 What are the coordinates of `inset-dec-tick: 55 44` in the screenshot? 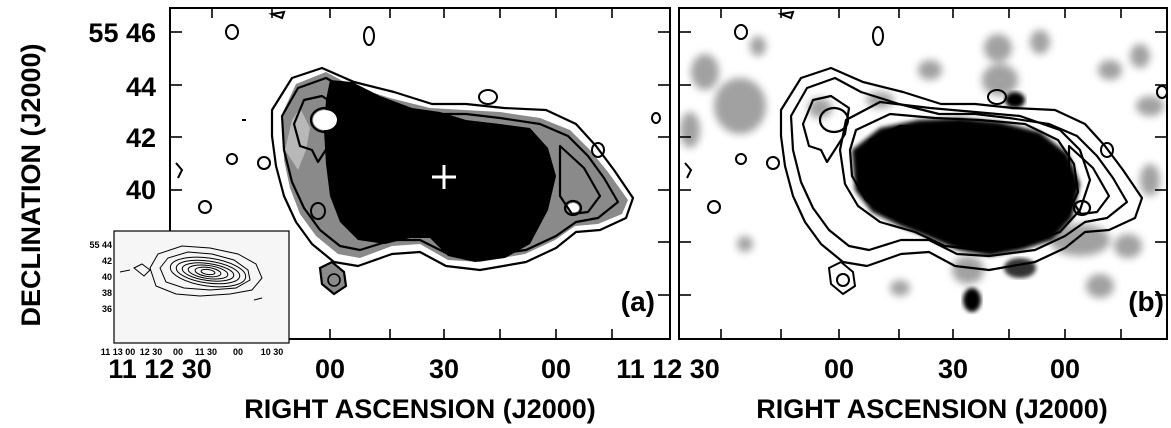 It's located at (100, 245).